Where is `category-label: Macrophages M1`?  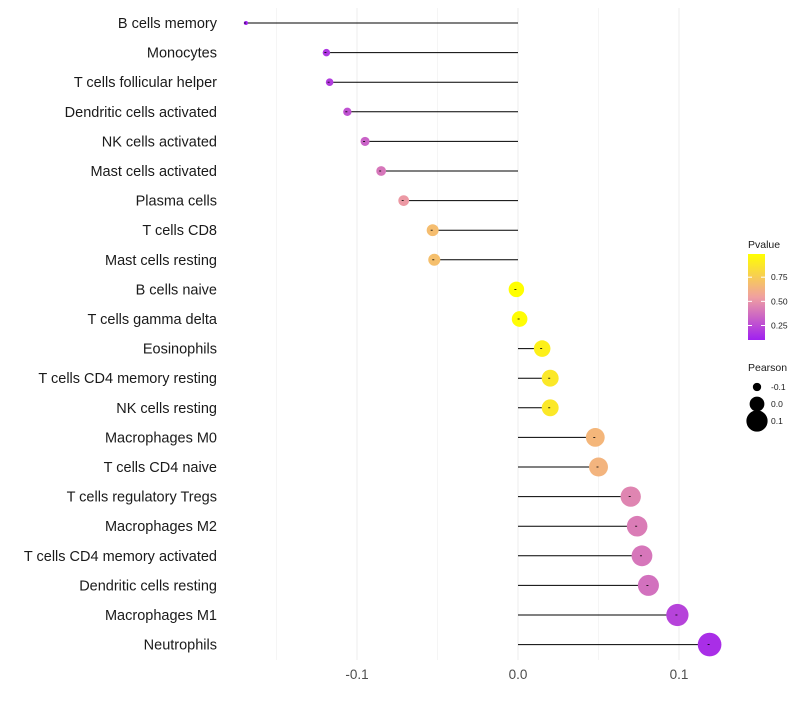 category-label: Macrophages M1 is located at coordinates (161, 616).